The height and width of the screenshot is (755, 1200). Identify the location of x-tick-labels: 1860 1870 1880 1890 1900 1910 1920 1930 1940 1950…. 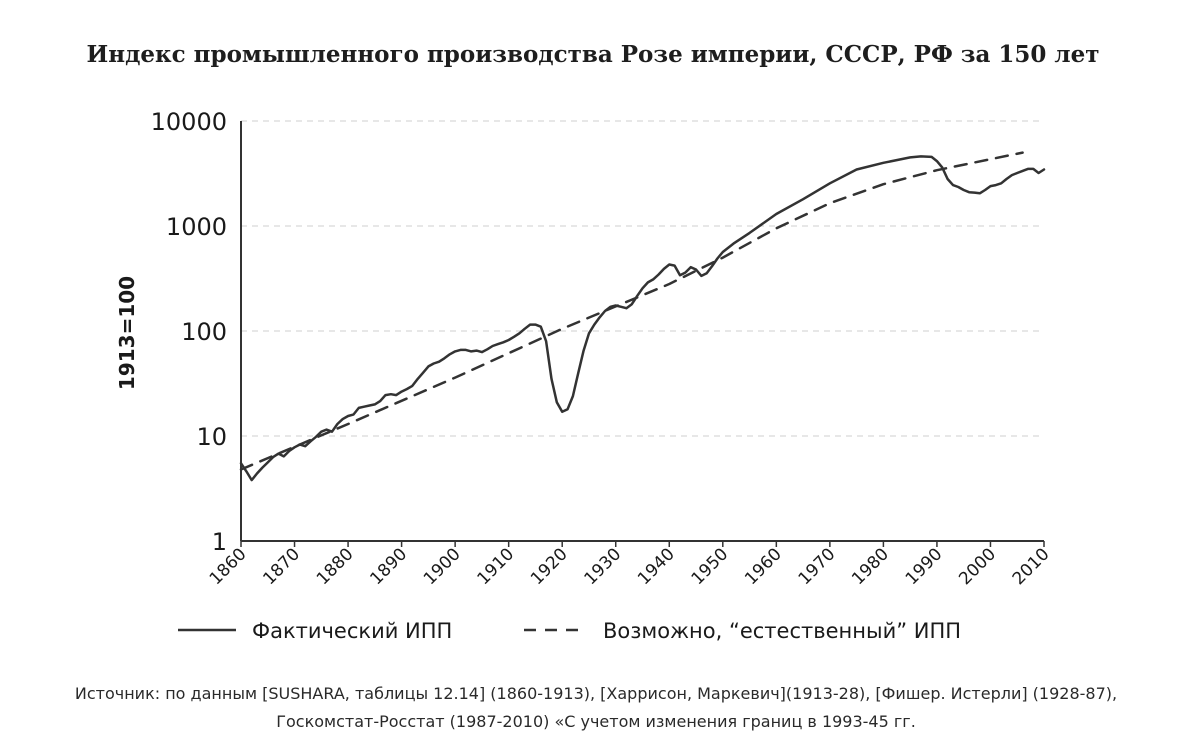
(630, 565).